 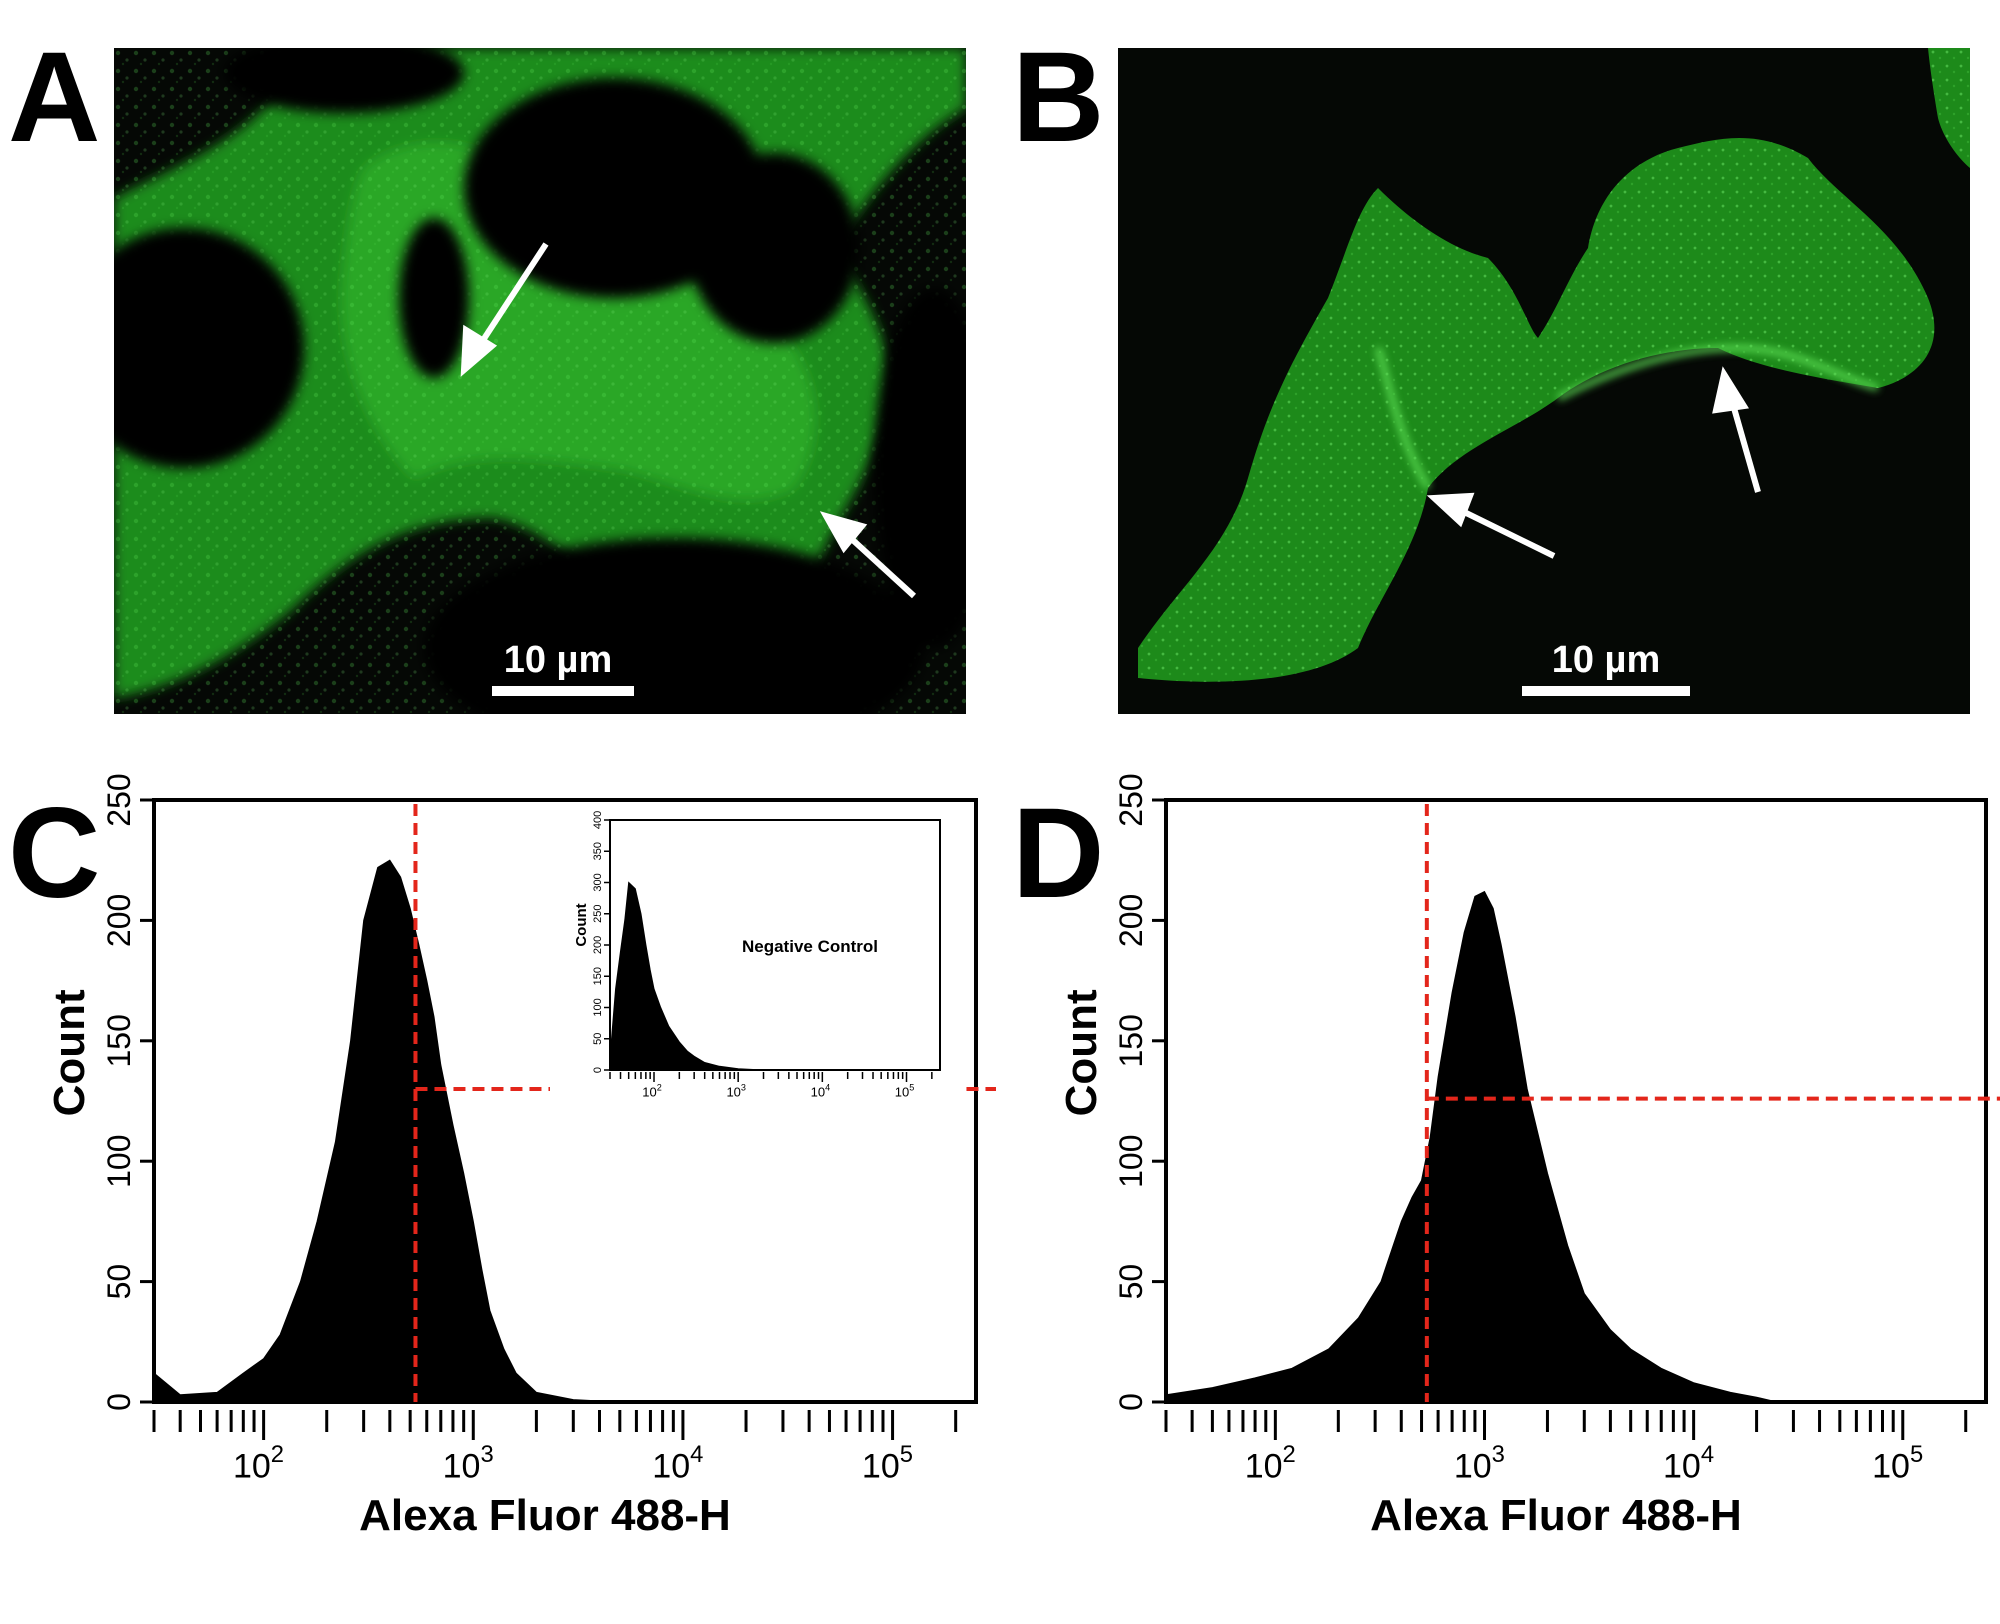 I want to click on scale-bar-label-a: 10 µm, so click(x=558, y=660).